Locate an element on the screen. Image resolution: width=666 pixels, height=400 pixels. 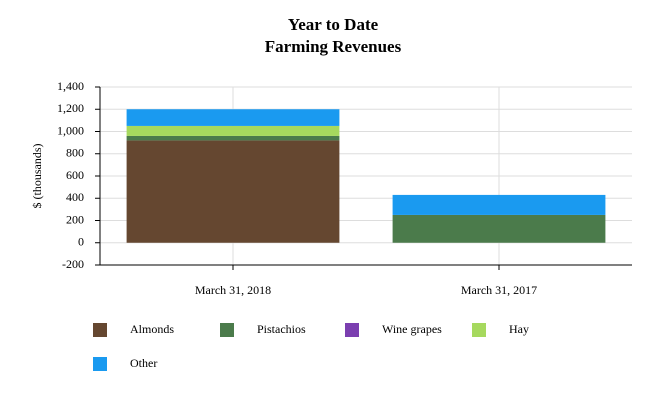
y-tick-label: 800 is located at coordinates (75, 153).